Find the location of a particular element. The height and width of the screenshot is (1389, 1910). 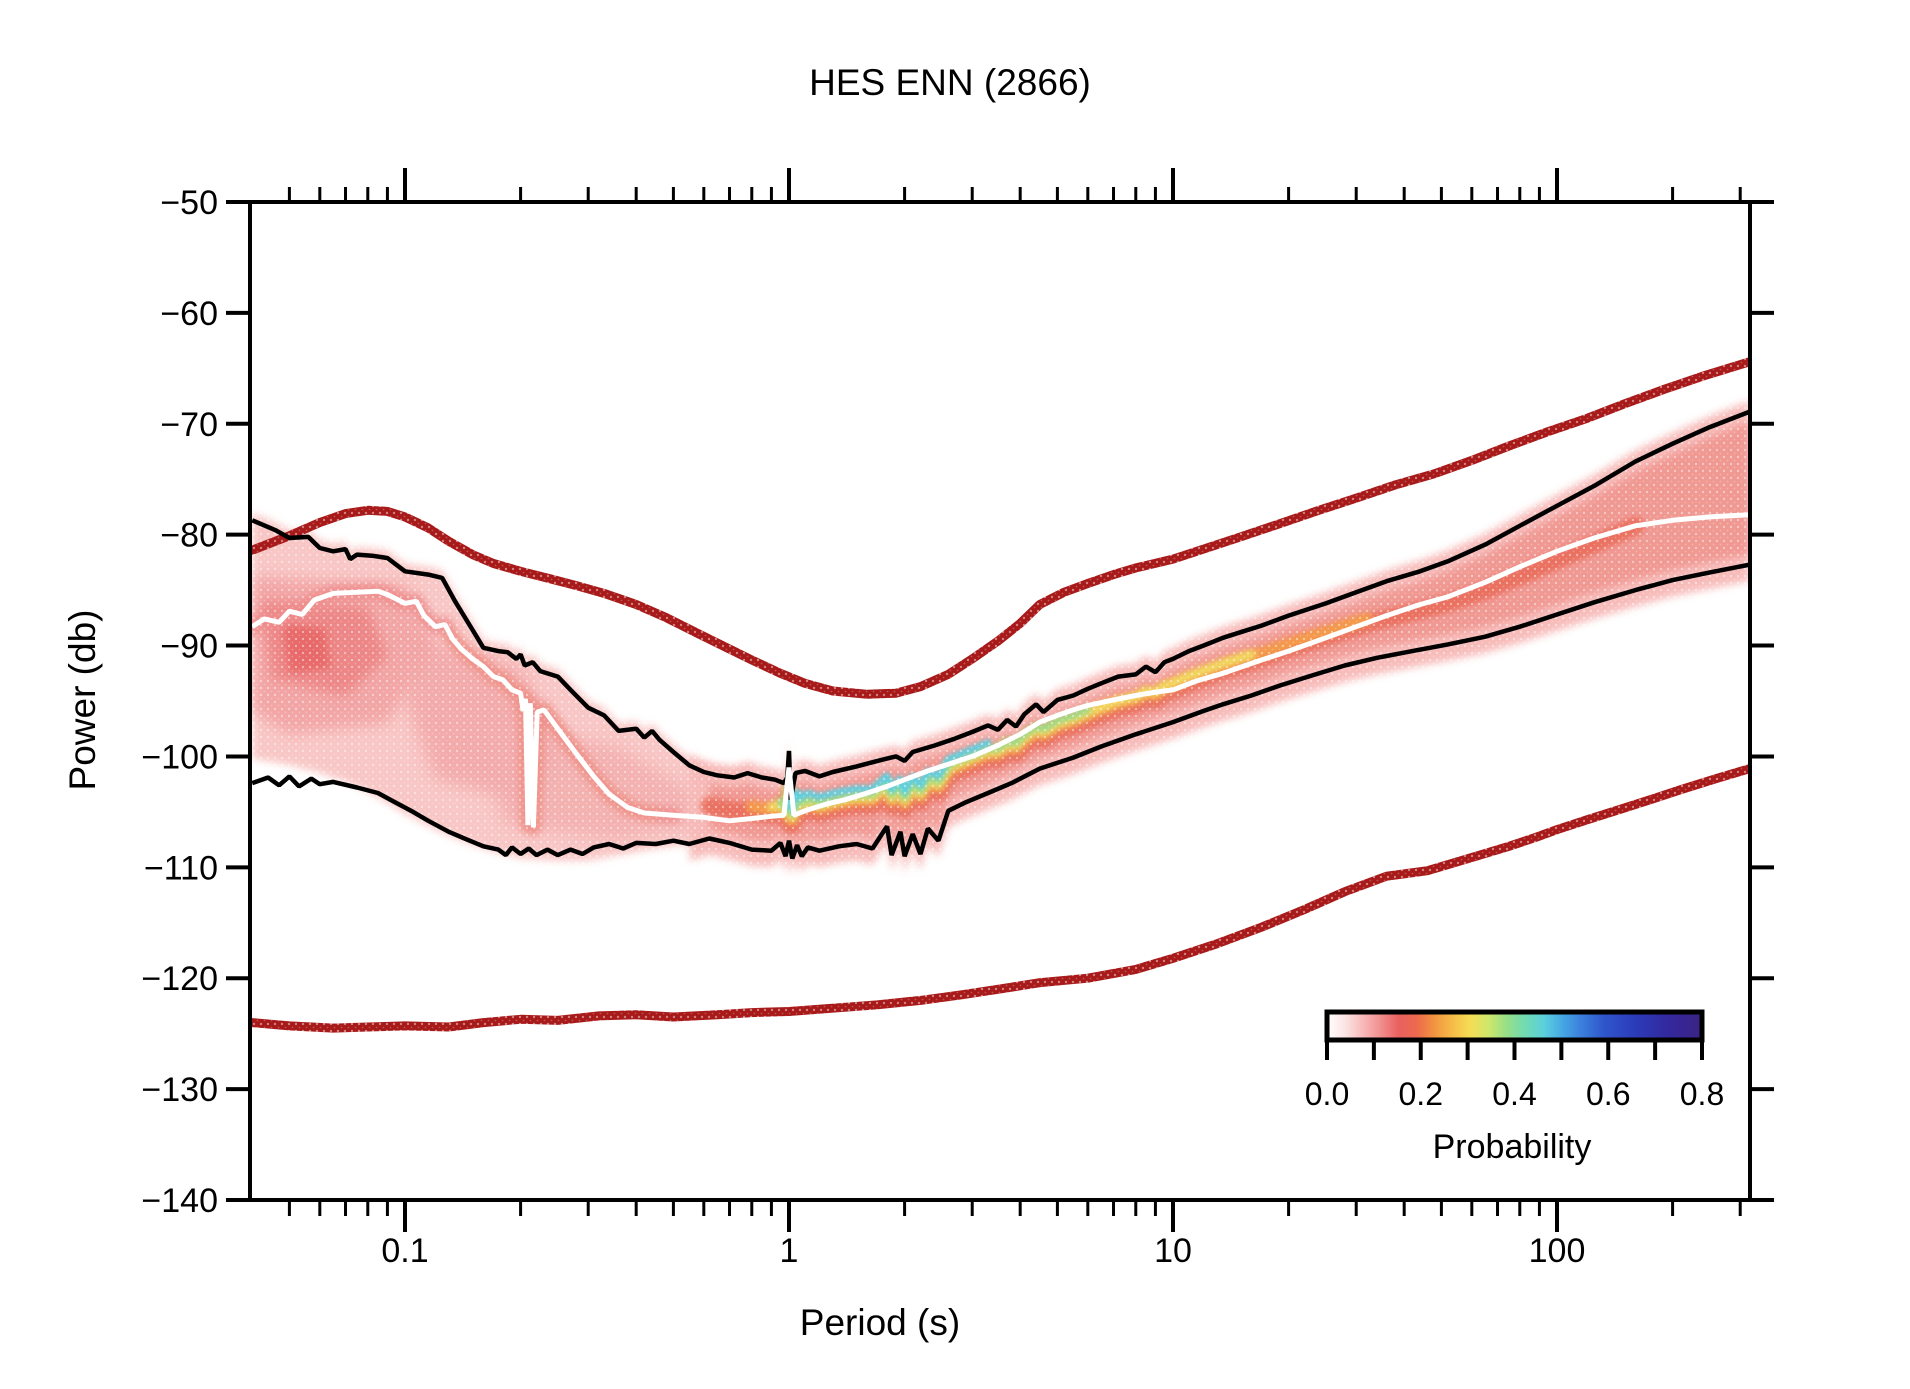

colorbar-ticks is located at coordinates (1514, 1050).